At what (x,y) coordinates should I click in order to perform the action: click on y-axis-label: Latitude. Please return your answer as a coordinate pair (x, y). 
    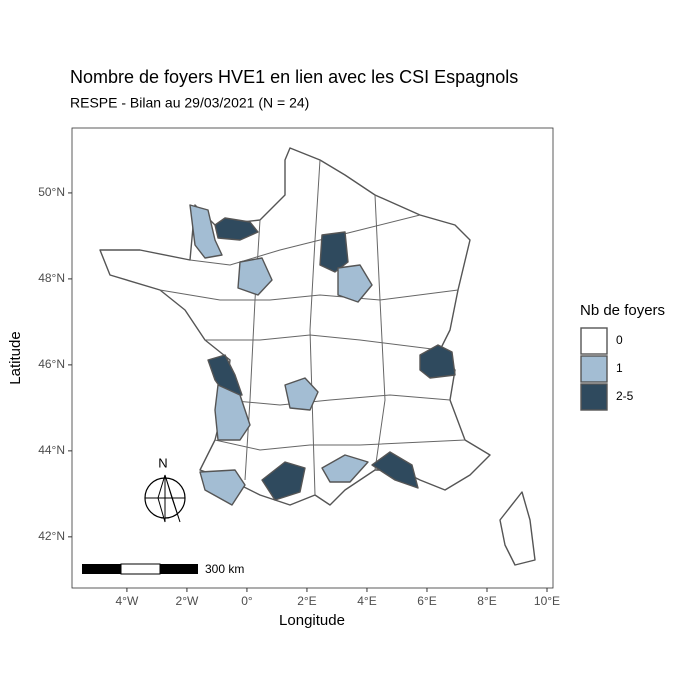
    Looking at the image, I should click on (15, 357).